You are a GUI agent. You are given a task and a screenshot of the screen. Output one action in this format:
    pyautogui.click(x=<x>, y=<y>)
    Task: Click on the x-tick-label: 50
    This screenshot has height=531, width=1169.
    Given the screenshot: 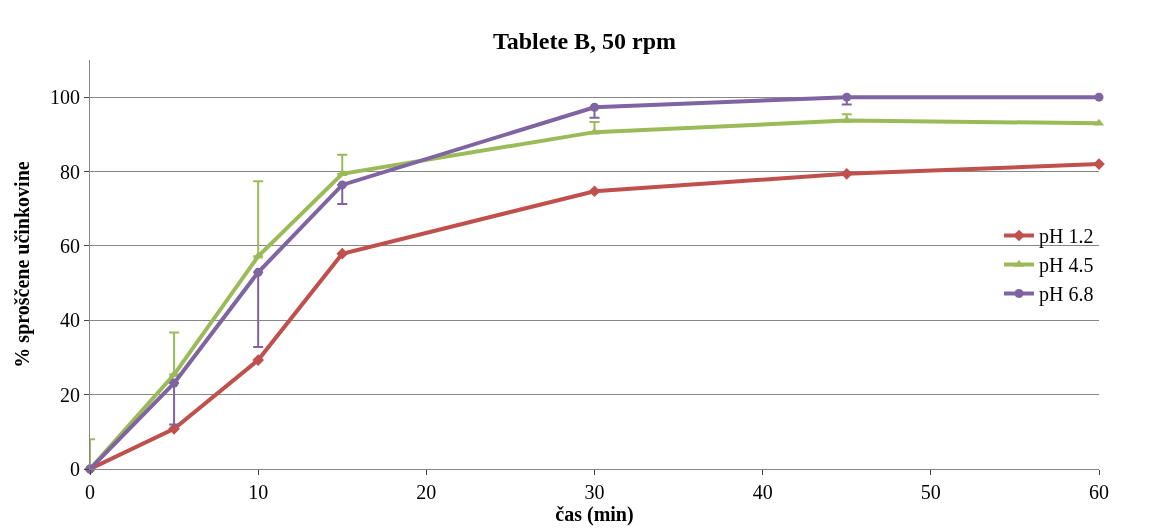 What is the action you would take?
    pyautogui.click(x=930, y=492)
    